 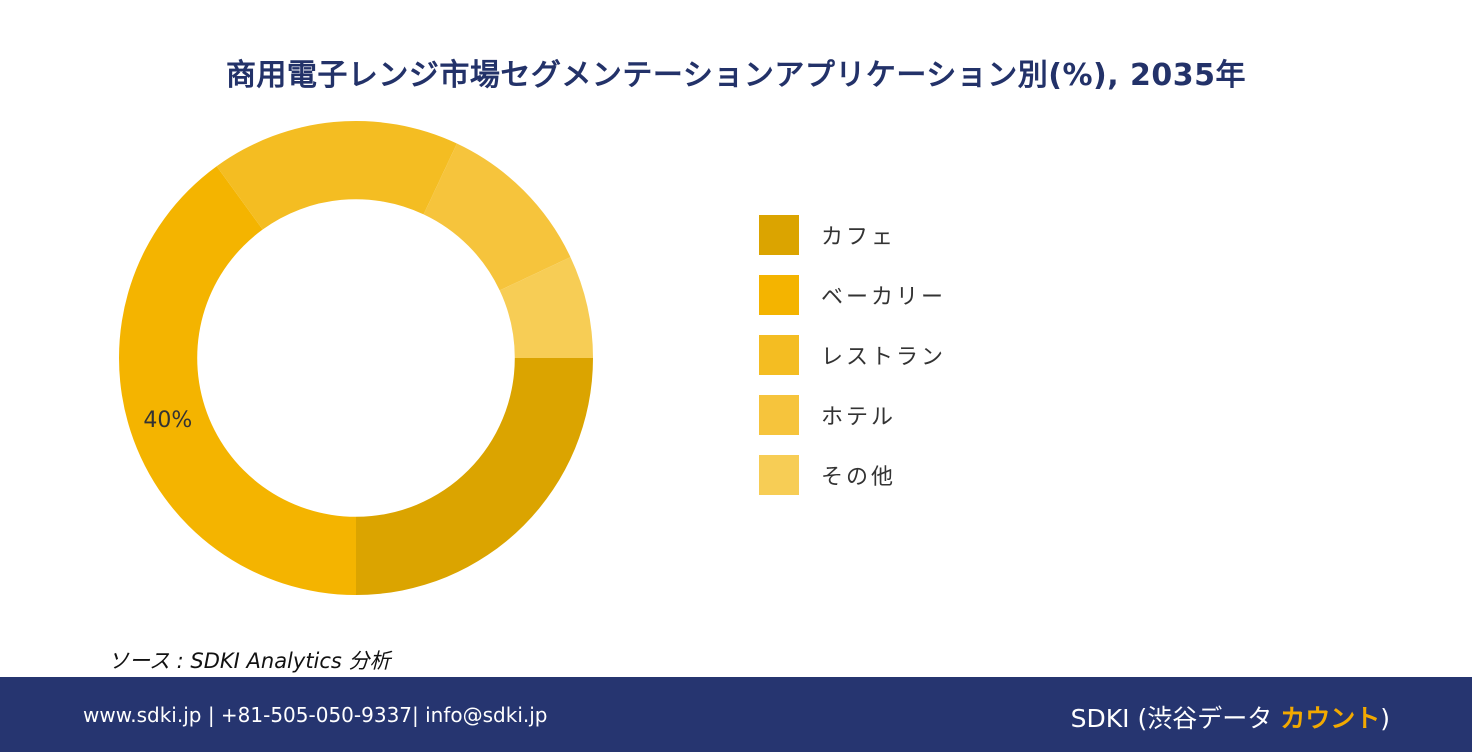 I want to click on legend-item-restaurant: レストラン, so click(x=852, y=355).